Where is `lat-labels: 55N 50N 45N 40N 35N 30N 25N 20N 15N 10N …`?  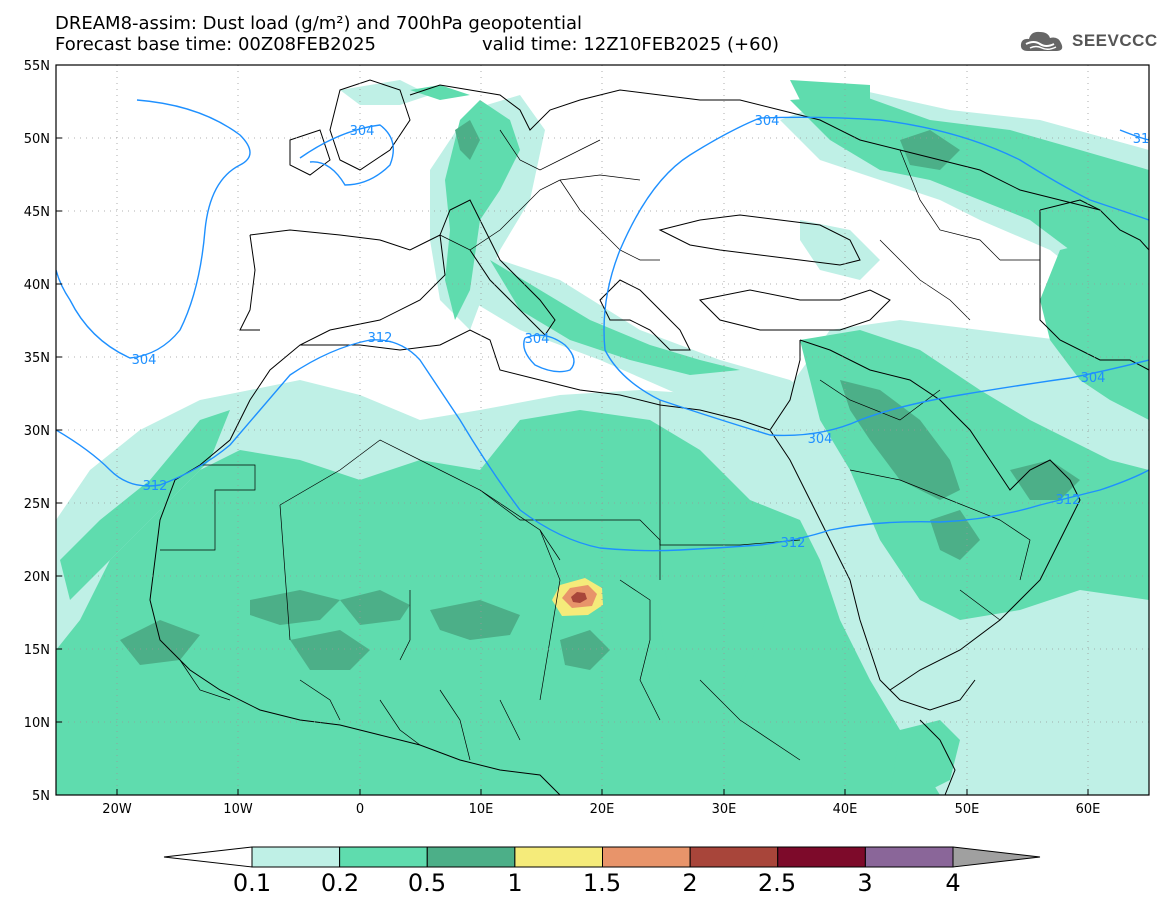 lat-labels: 55N 50N 45N 40N 35N 30N 25N 20N 15N 10N … is located at coordinates (37, 431).